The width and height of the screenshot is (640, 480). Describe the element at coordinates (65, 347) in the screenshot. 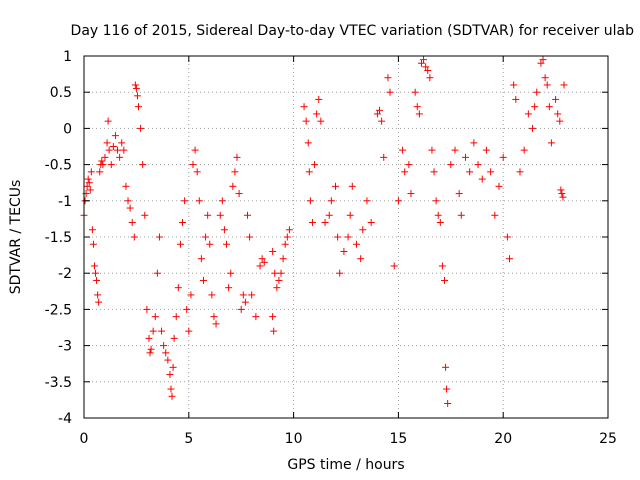

I see `y-tick-label: -3` at that location.